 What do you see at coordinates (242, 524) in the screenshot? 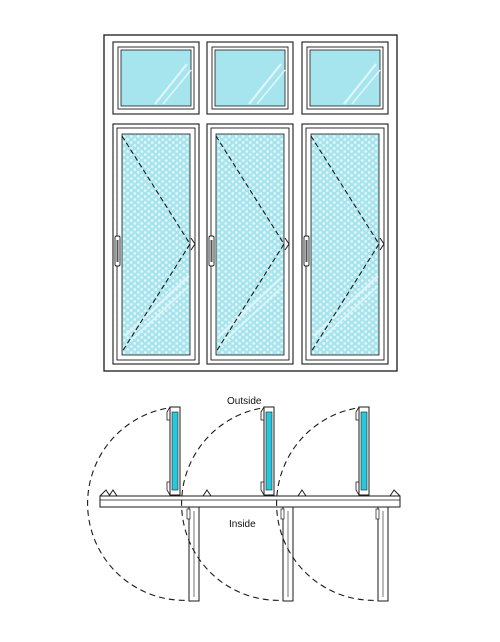
I see `inside-label: Inside` at bounding box center [242, 524].